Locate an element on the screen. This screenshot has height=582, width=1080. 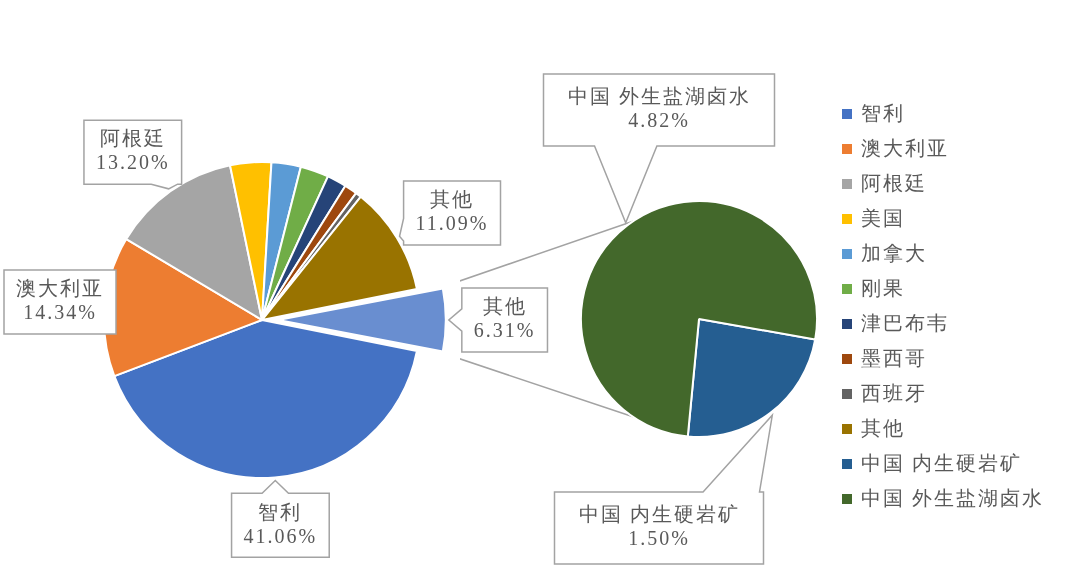
legend-label: 中国 内生硬岩矿 is located at coordinates (941, 463).